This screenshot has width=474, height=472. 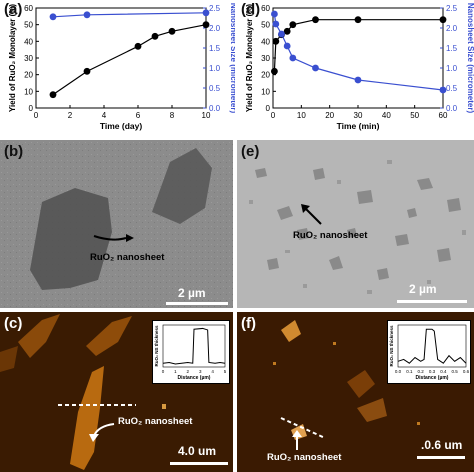 What do you see at coordinates (121, 126) in the screenshot?
I see `x-axis-label: Time (day)` at bounding box center [121, 126].